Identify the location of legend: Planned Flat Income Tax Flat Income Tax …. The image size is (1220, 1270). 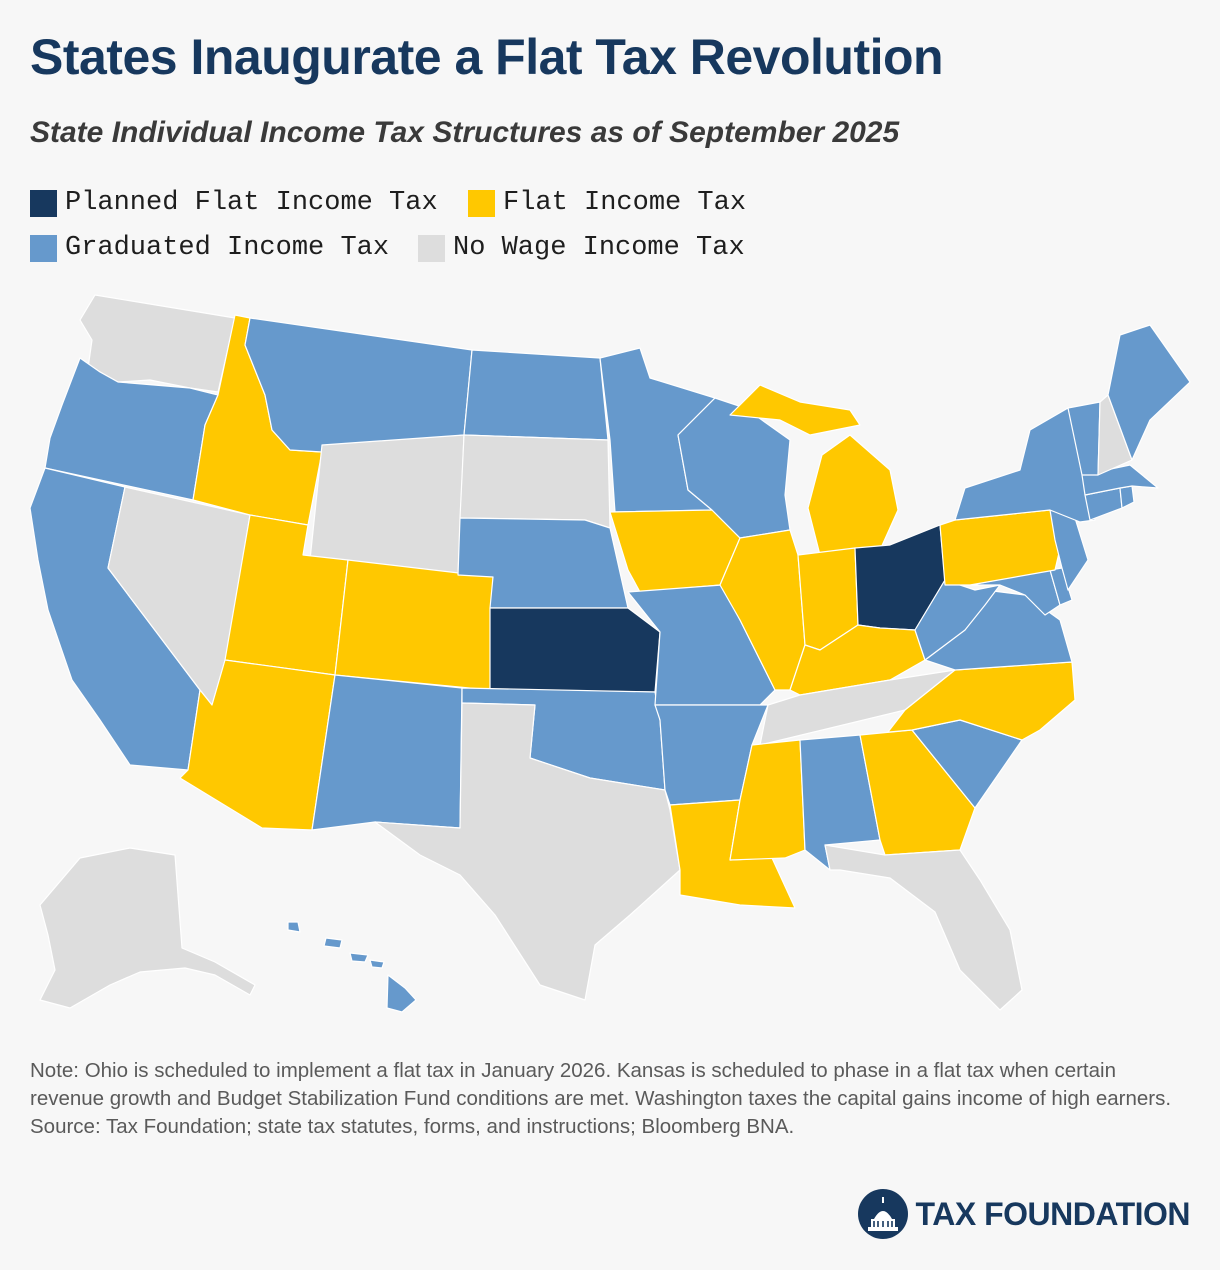
(410, 231).